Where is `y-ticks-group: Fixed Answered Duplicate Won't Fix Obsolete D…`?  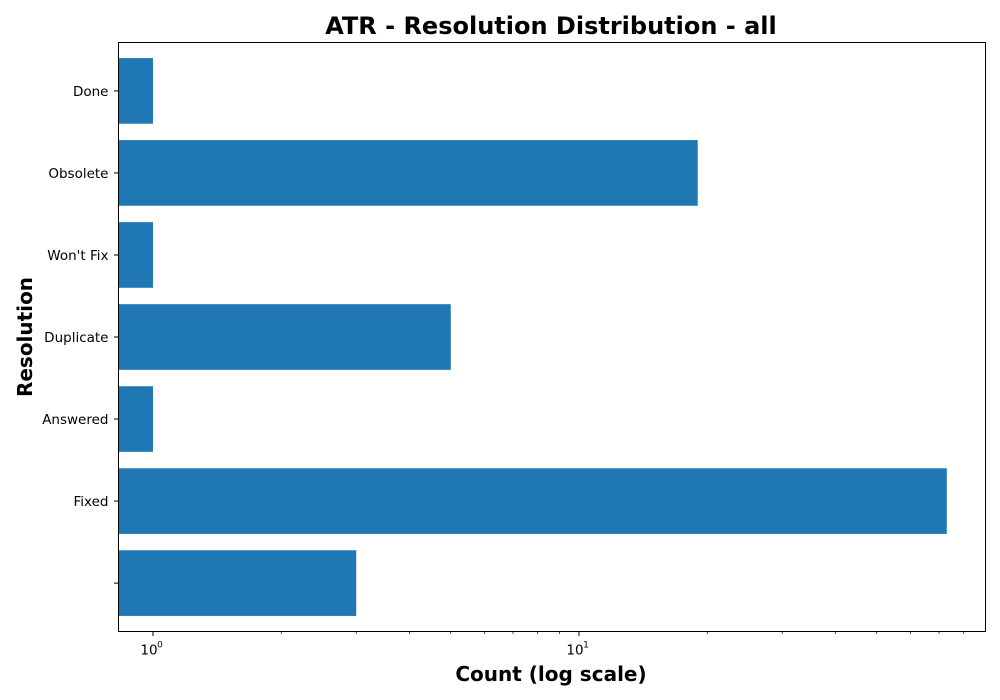 y-ticks-group: Fixed Answered Duplicate Won't Fix Obsolete D… is located at coordinates (80, 333).